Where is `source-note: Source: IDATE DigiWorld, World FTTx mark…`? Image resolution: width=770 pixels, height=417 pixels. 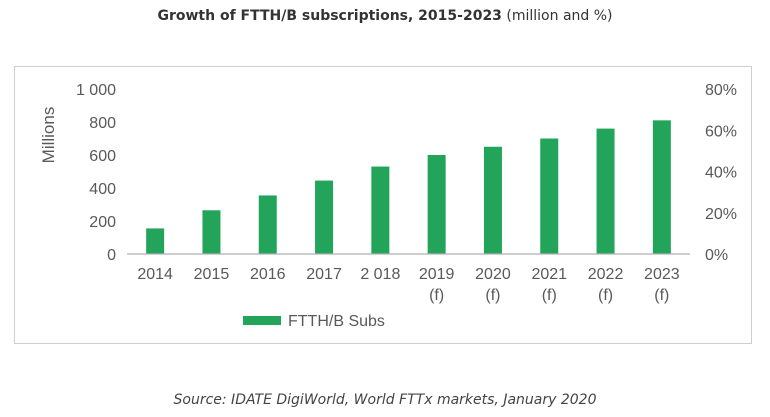 source-note: Source: IDATE DigiWorld, World FTTx mark… is located at coordinates (385, 400).